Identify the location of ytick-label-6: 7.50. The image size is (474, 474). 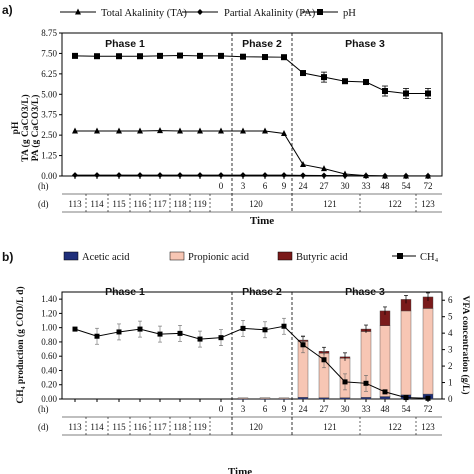
(49, 53).